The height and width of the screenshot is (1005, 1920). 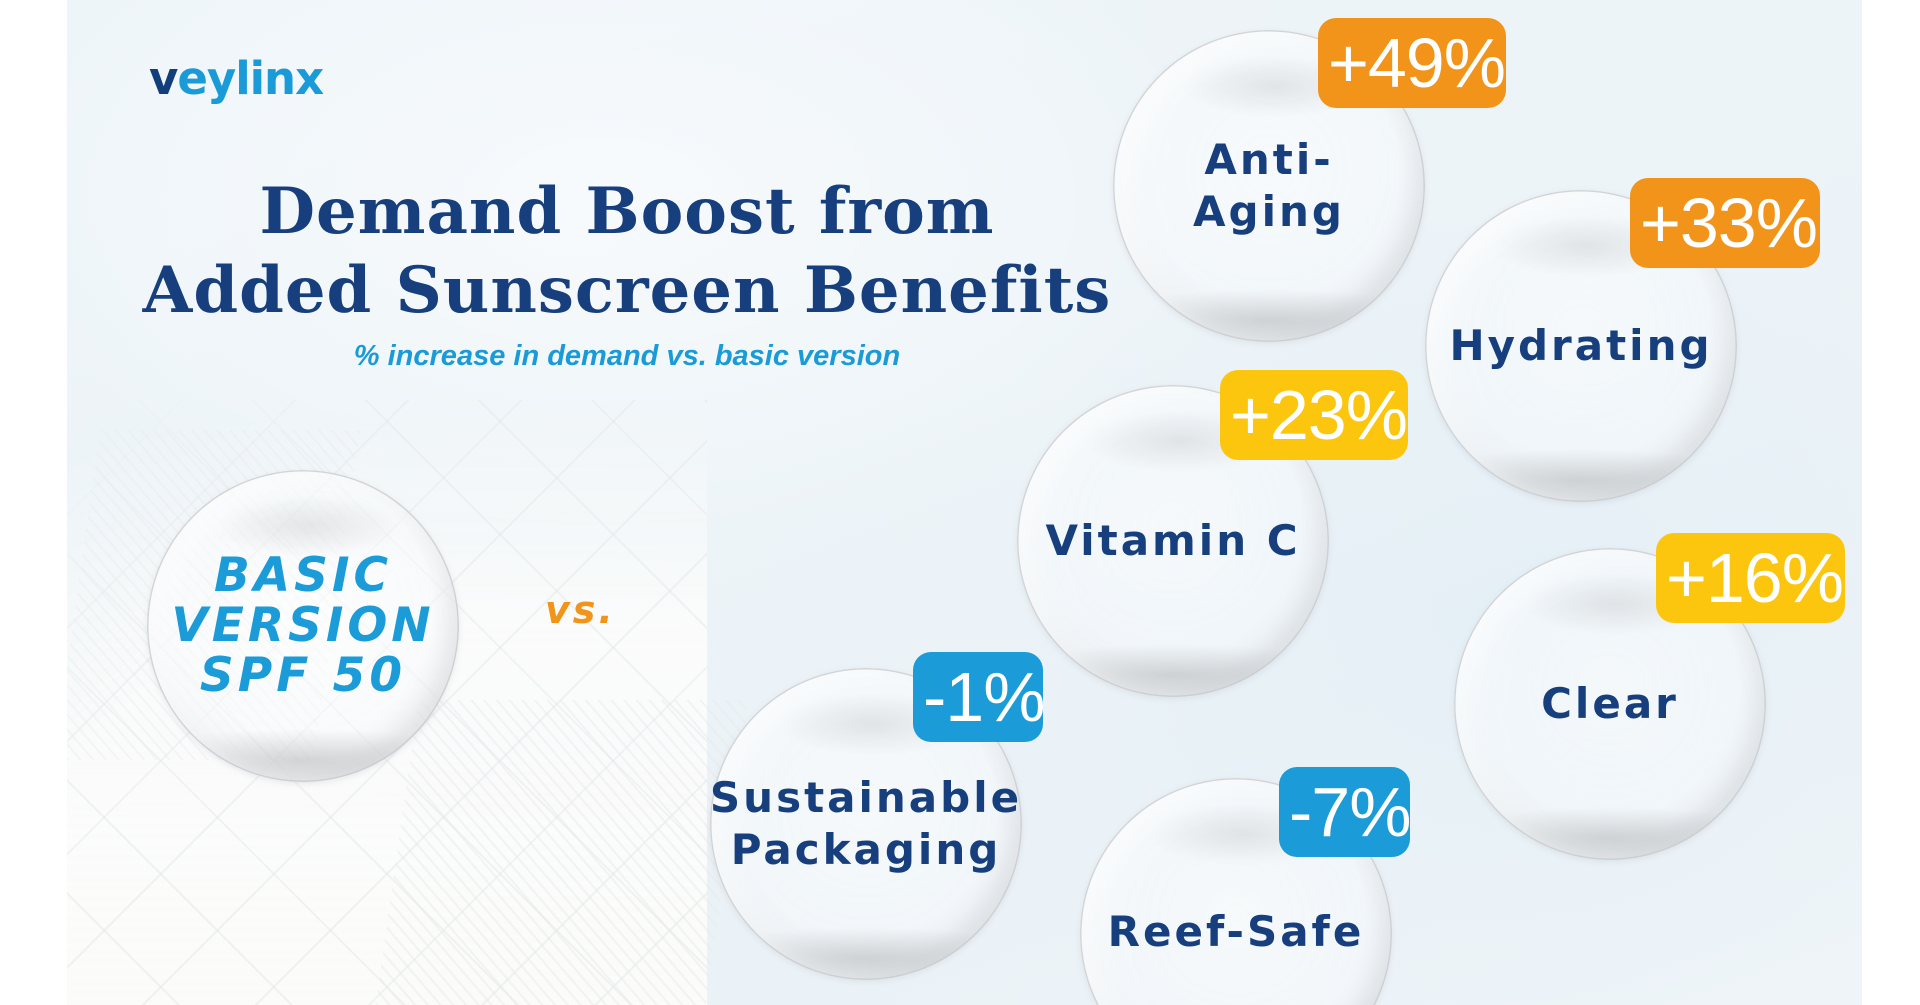 What do you see at coordinates (303, 575) in the screenshot?
I see `basic-line-1: BASIC` at bounding box center [303, 575].